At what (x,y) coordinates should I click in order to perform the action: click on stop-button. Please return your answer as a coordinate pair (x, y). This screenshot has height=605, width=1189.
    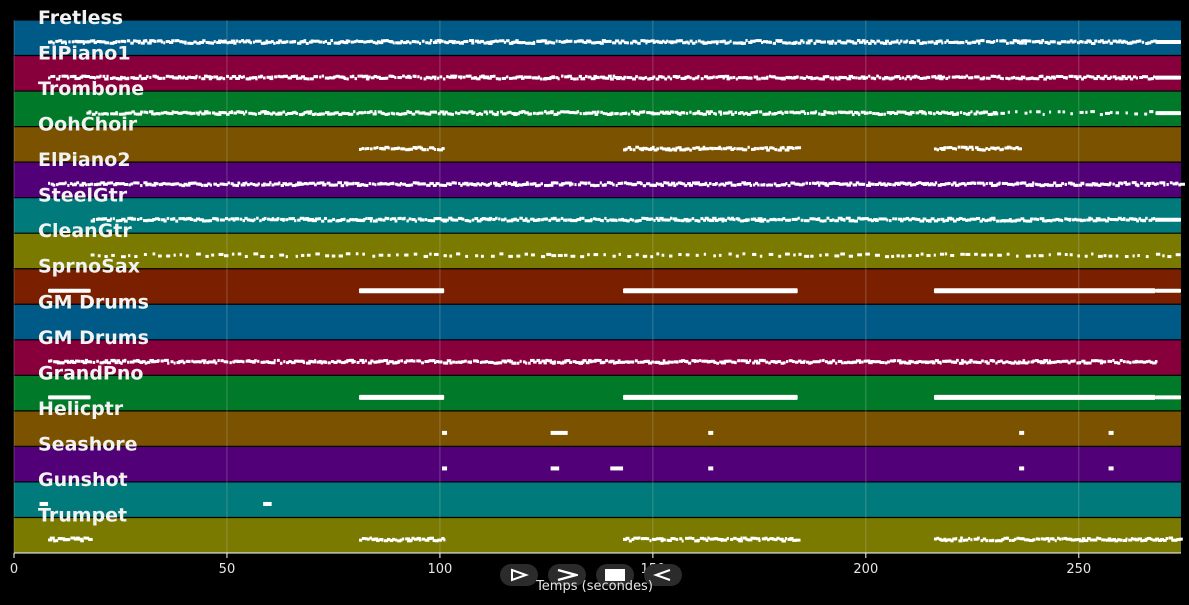
    Looking at the image, I should click on (615, 575).